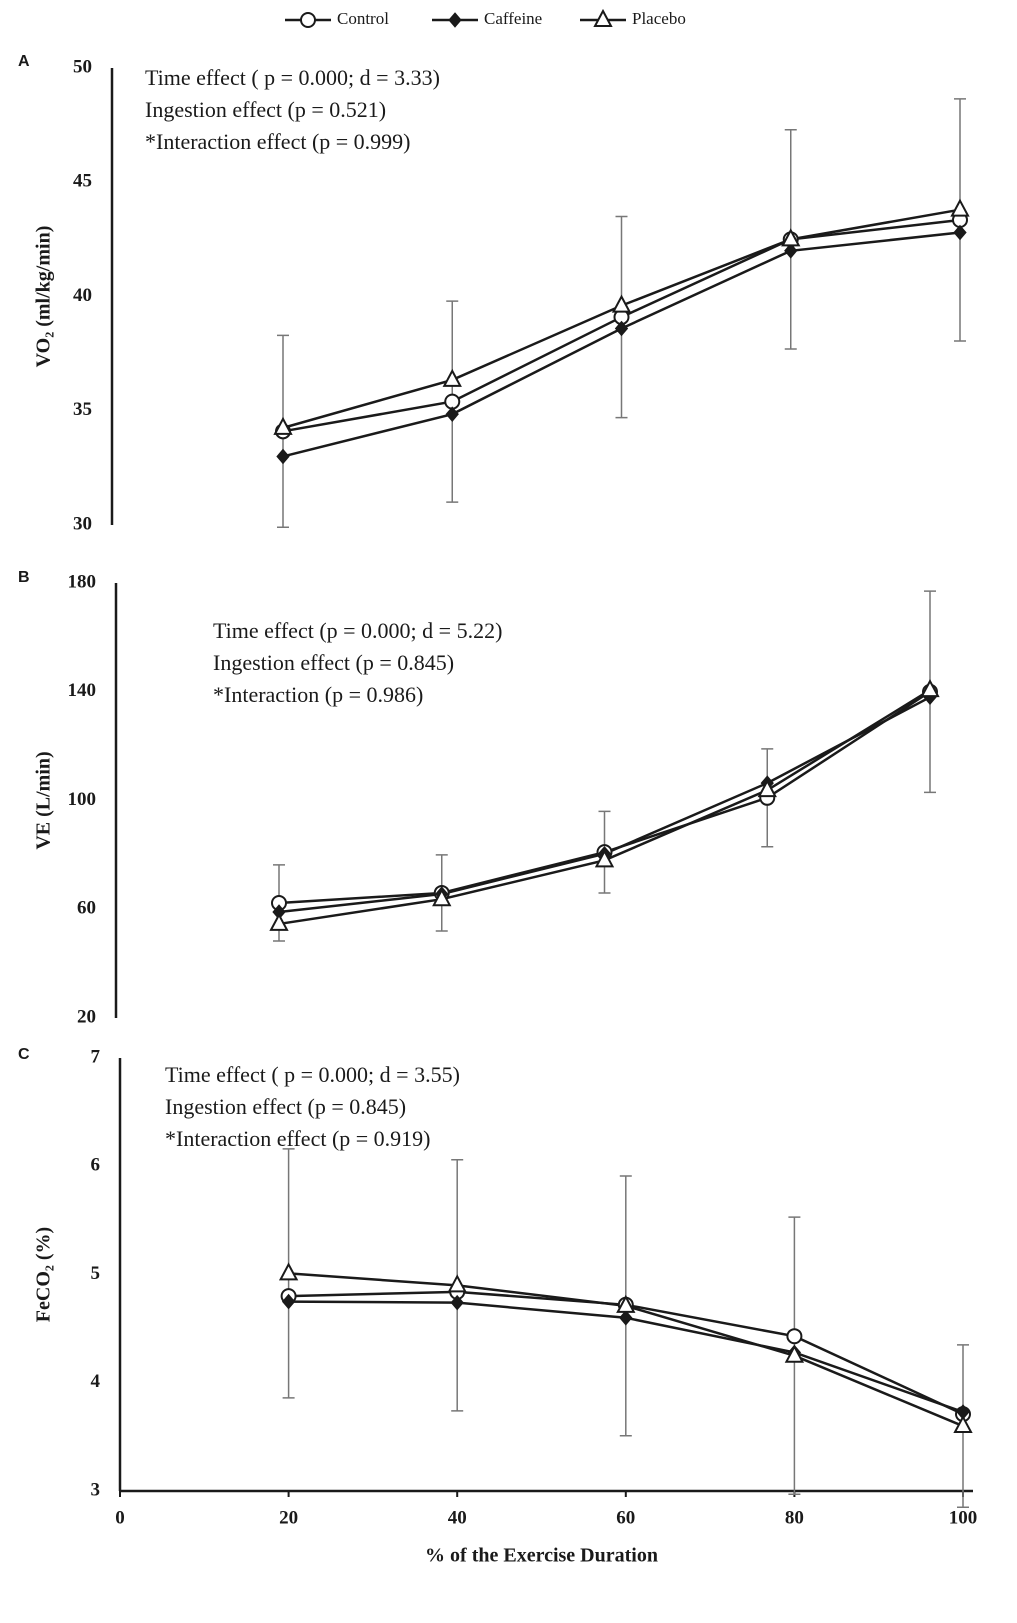  What do you see at coordinates (82, 581) in the screenshot?
I see `y-tick-label: 180` at bounding box center [82, 581].